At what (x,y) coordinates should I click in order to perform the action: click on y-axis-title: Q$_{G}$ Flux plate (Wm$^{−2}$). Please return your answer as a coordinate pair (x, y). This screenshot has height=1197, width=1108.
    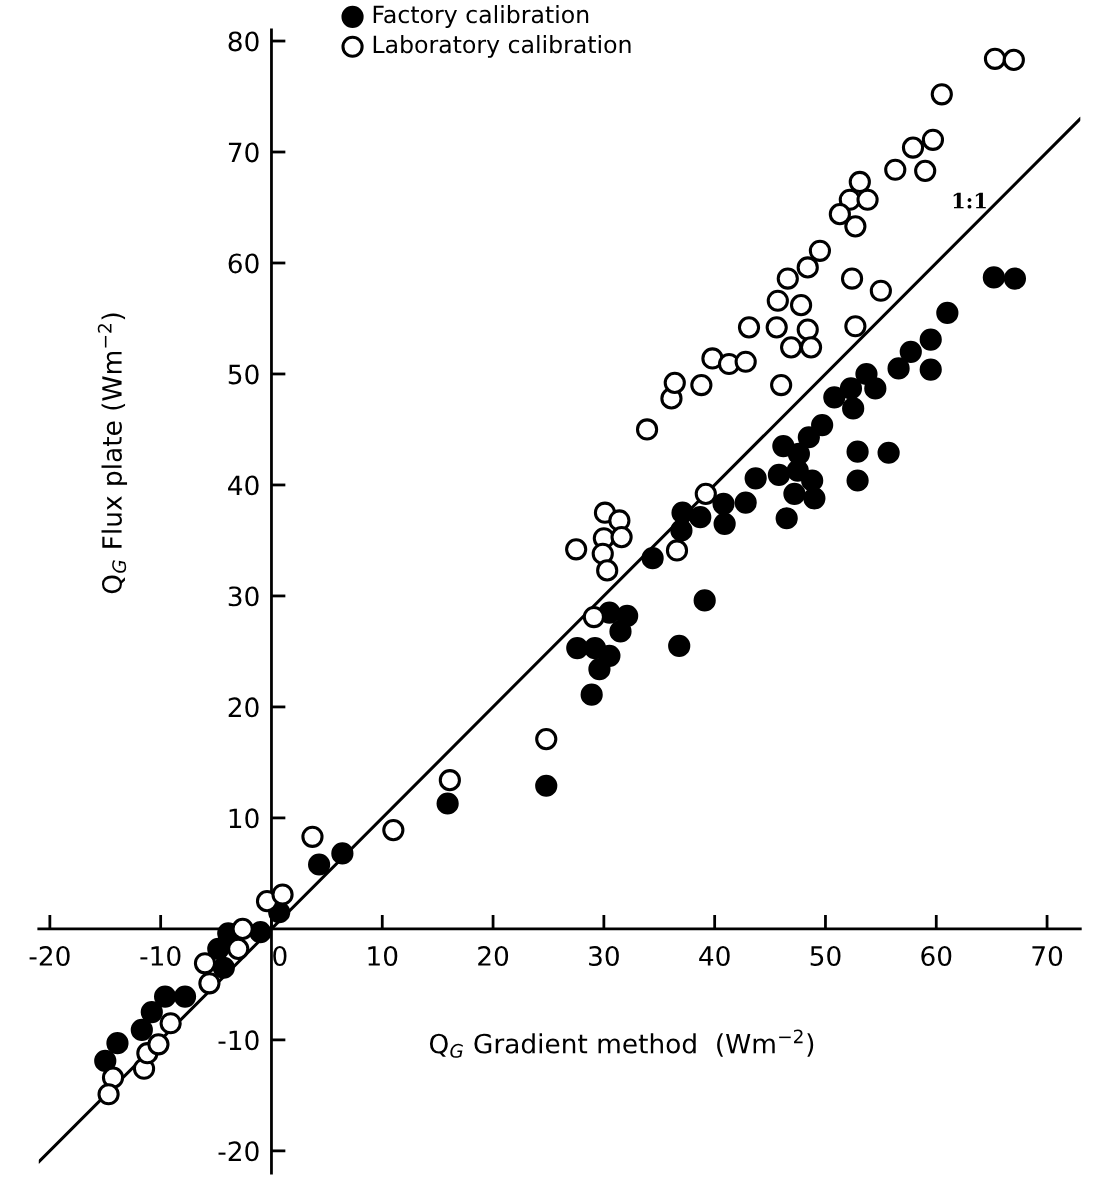
    Looking at the image, I should click on (112, 453).